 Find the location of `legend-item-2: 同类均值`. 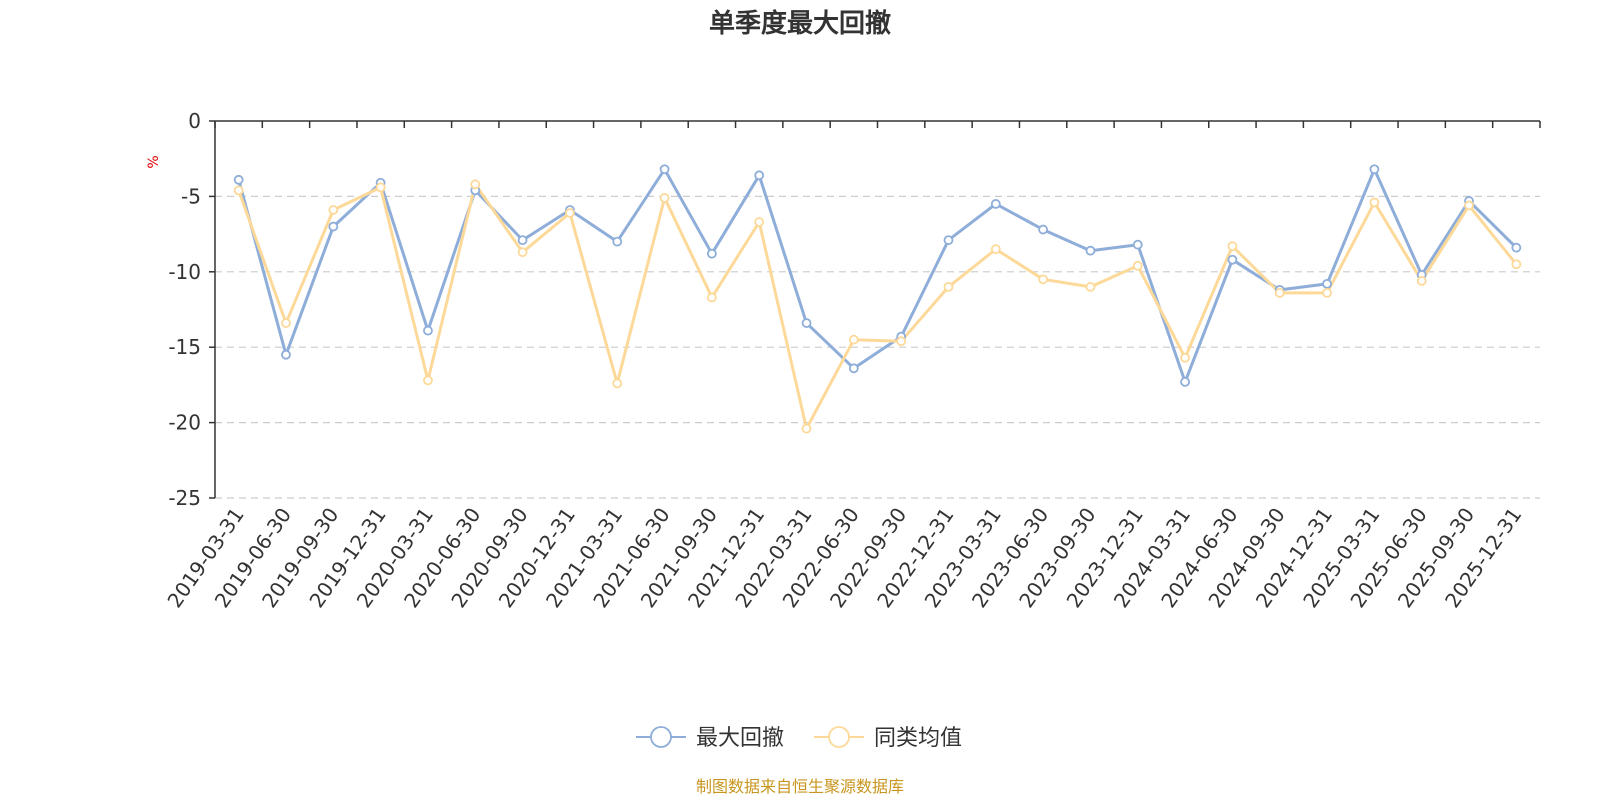

legend-item-2: 同类均值 is located at coordinates (888, 738).